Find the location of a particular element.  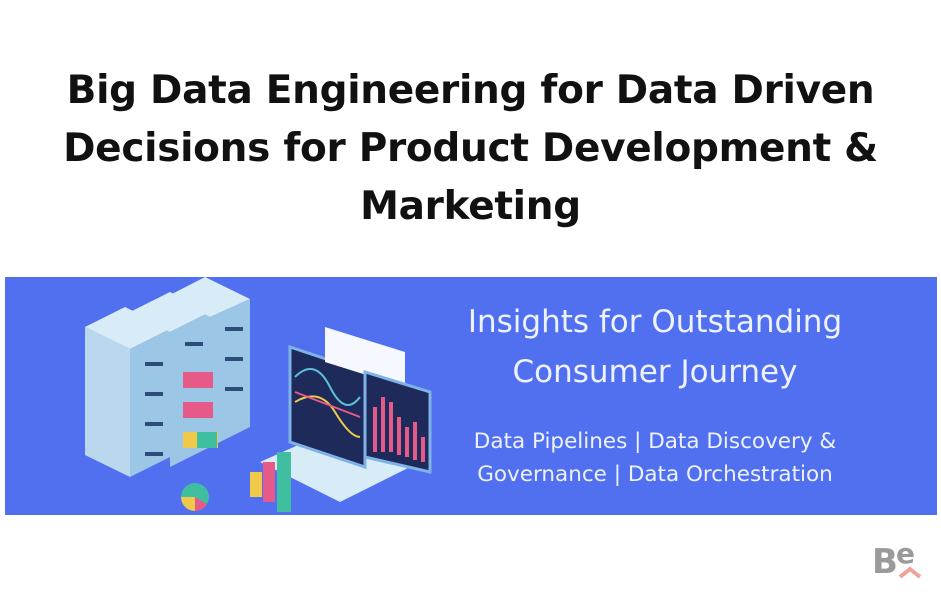

laptop-icon is located at coordinates (346, 414).